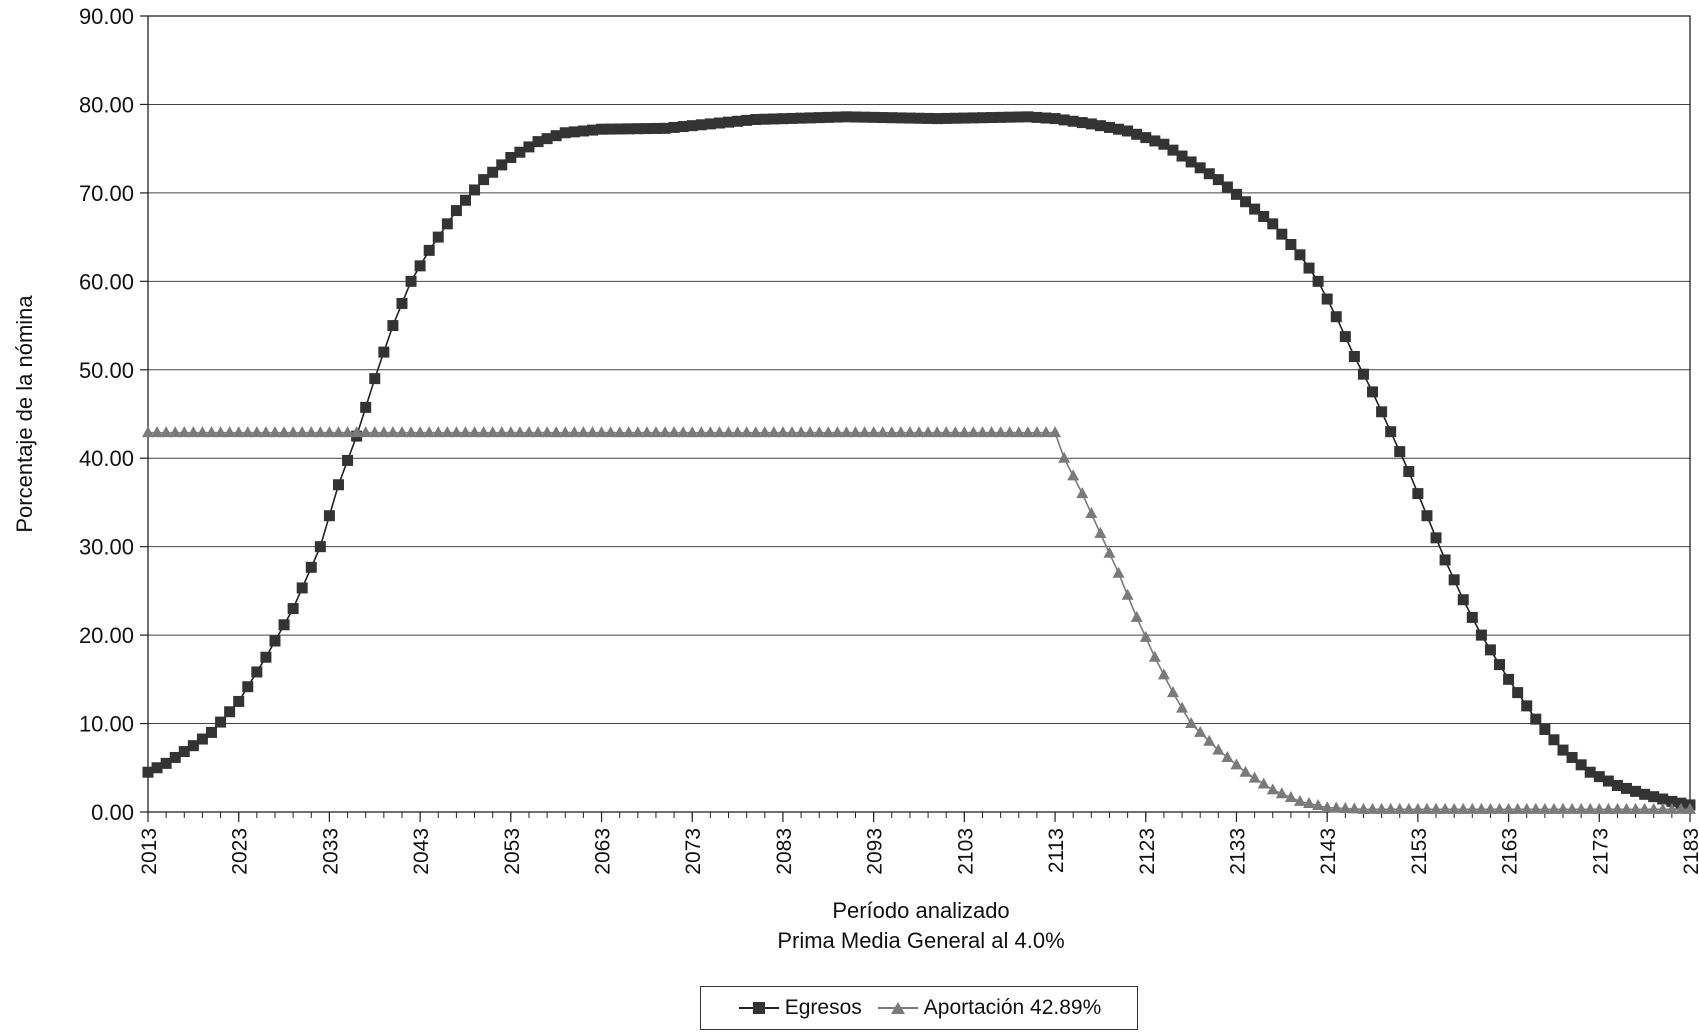 Image resolution: width=1699 pixels, height=1033 pixels. What do you see at coordinates (24, 414) in the screenshot?
I see `y-axis-title: Porcentaje de la nómina` at bounding box center [24, 414].